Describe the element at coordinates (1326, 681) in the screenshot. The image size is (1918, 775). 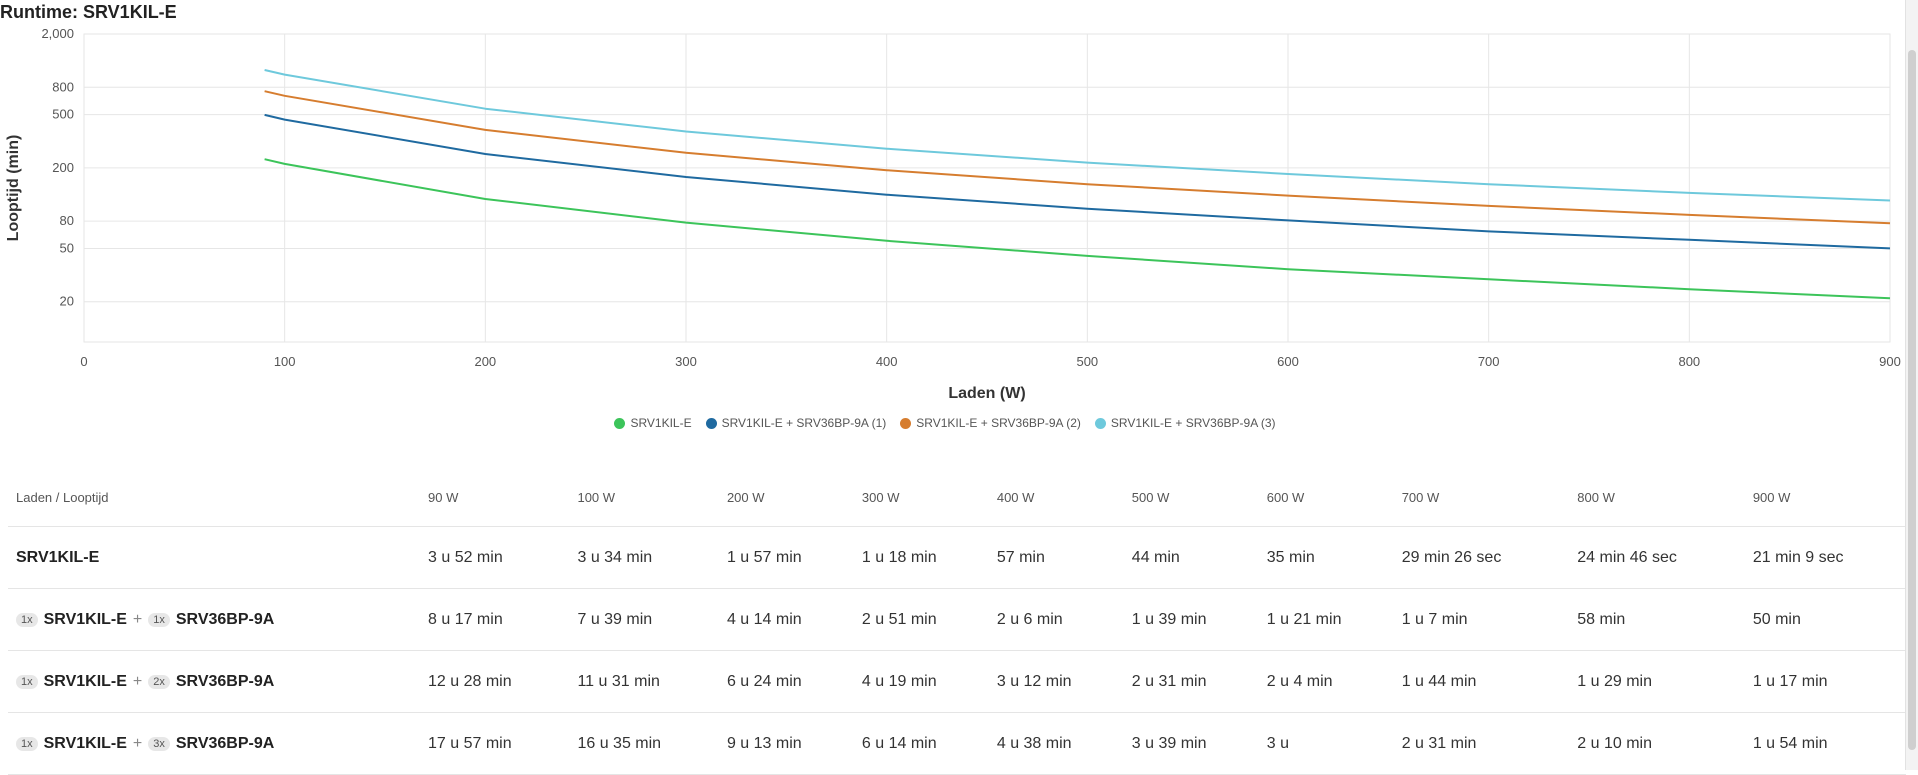
I see `runtime-value-cell: 2 u 4 min` at that location.